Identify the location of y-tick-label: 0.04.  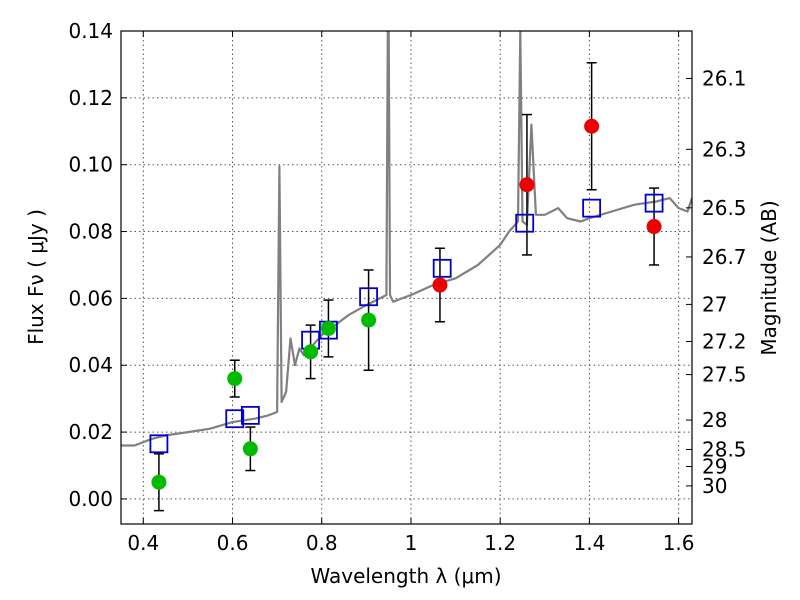
(90, 365).